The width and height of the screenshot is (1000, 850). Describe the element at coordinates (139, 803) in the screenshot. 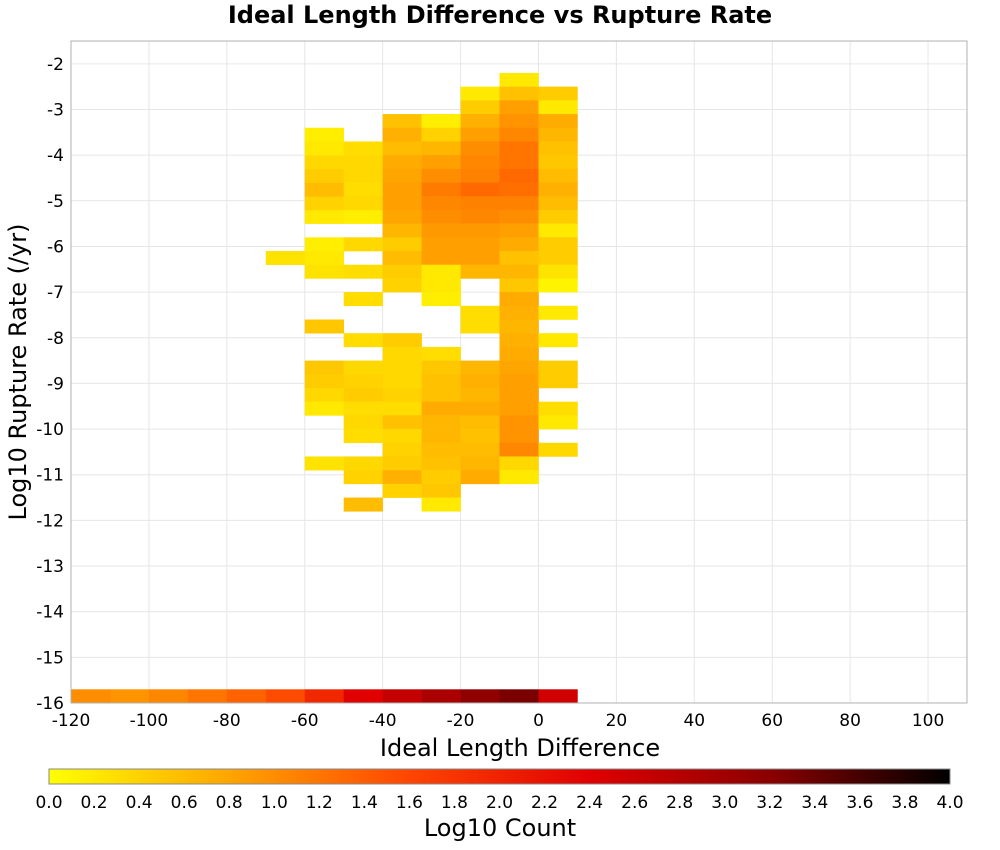

I see `colorbar-tick-label: 0.4` at that location.